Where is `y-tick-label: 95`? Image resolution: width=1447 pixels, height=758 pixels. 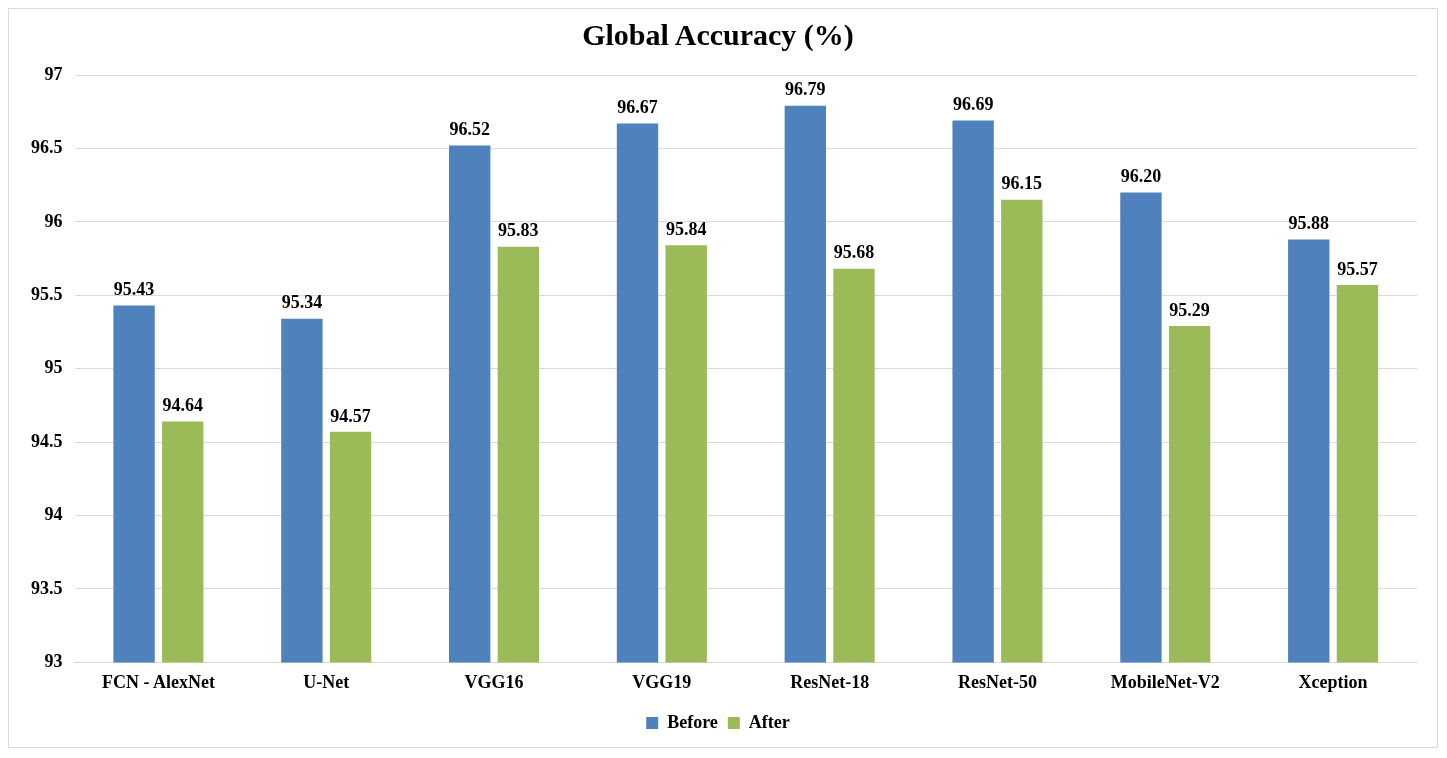 y-tick-label: 95 is located at coordinates (53, 367).